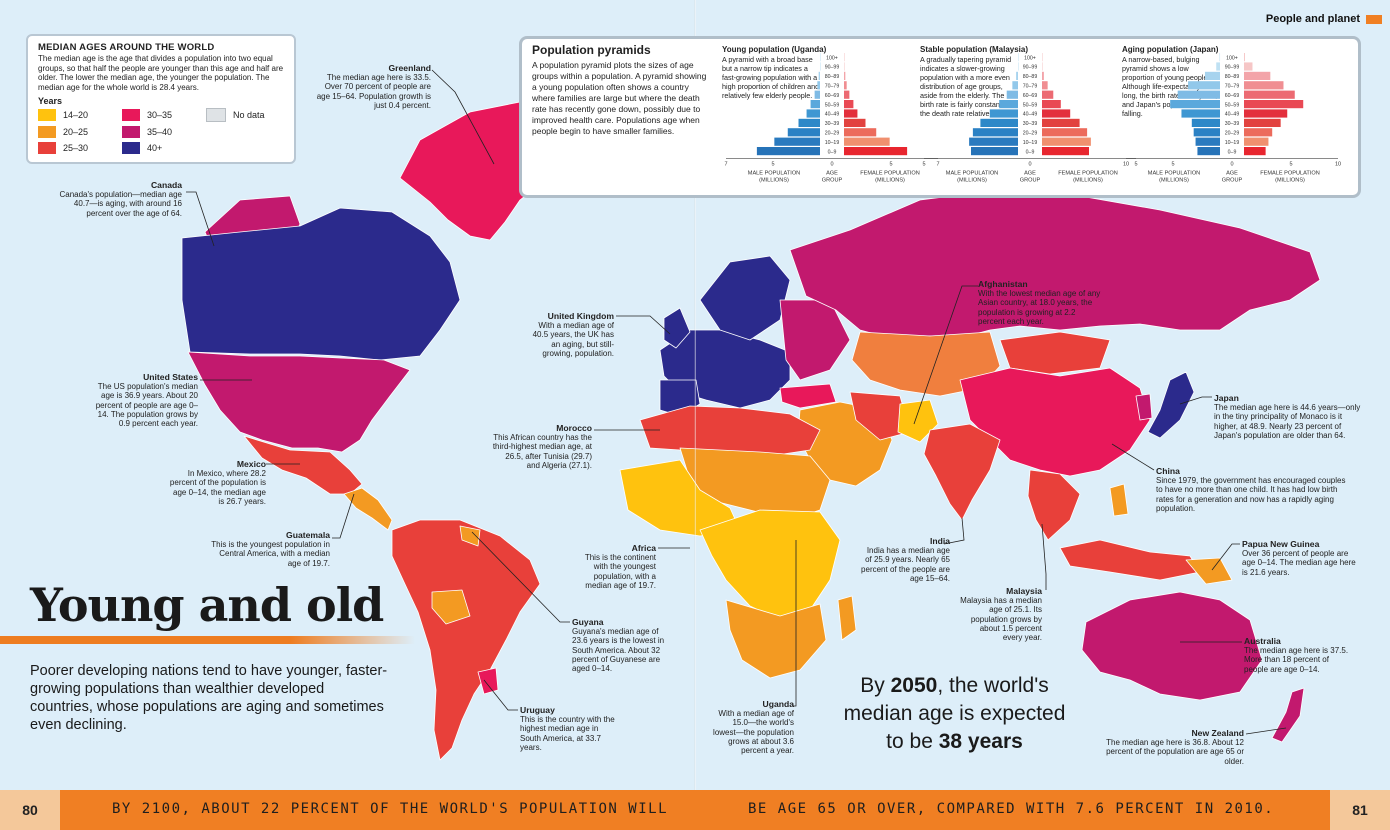 This screenshot has height=830, width=1390. What do you see at coordinates (945, 355) in the screenshot?
I see `leader-afghanistan` at bounding box center [945, 355].